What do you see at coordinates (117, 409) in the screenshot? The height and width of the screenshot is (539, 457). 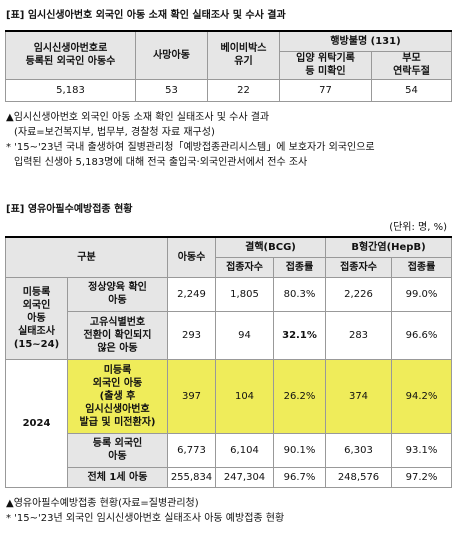 I see `label-line: 임시신생아번호` at bounding box center [117, 409].